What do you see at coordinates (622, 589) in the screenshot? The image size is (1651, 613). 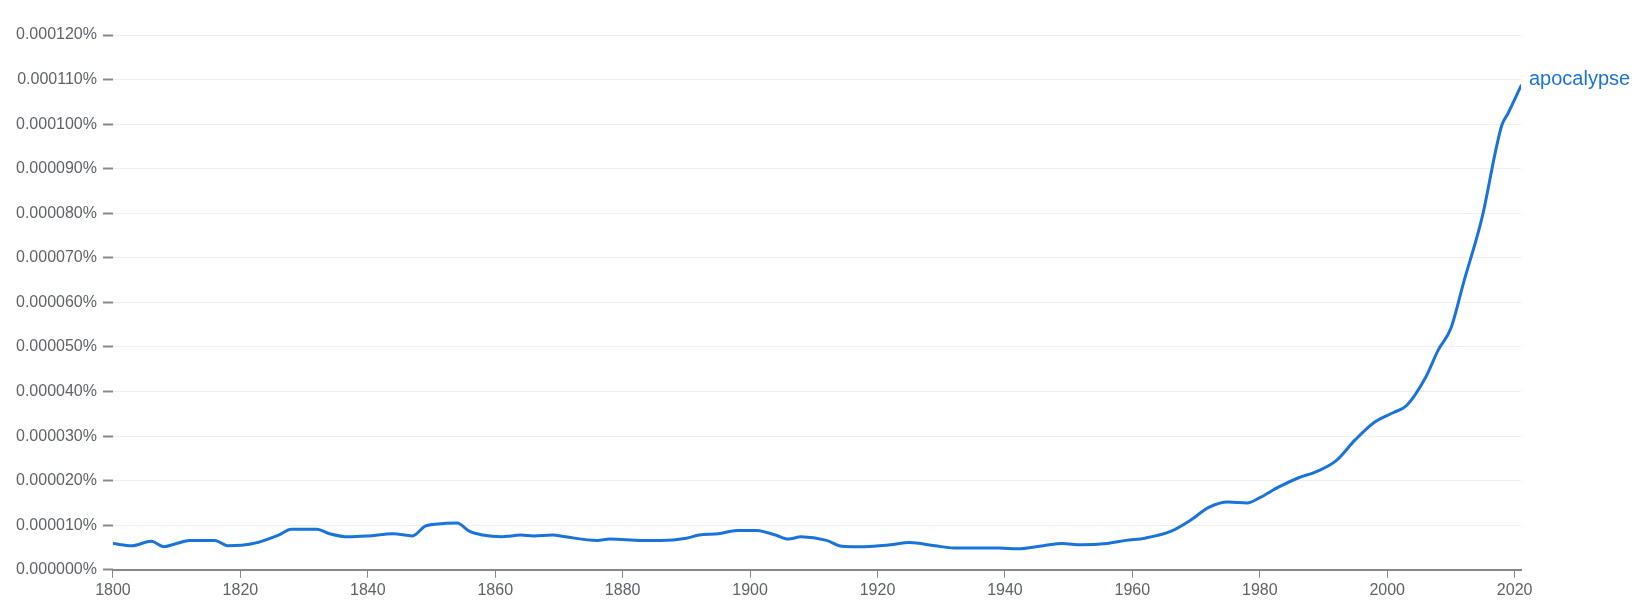 I see `x-tick-label: 1880` at bounding box center [622, 589].